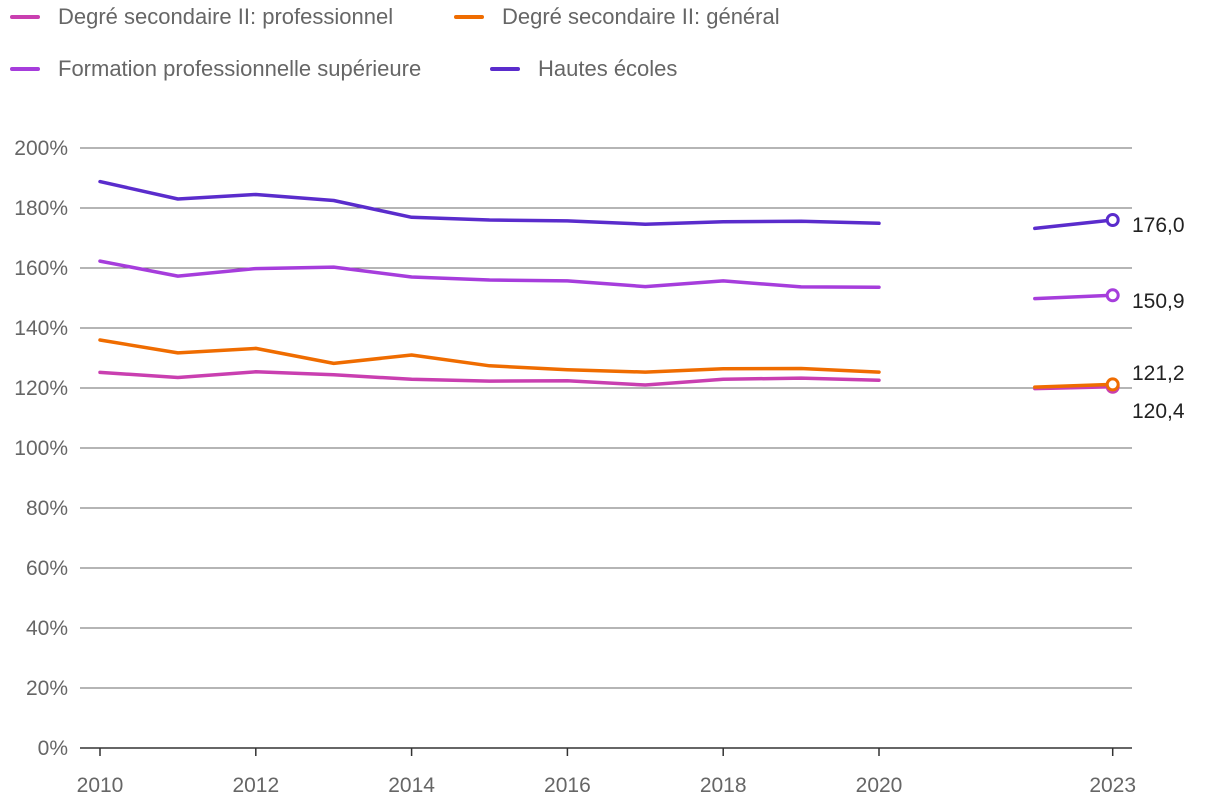 This screenshot has height=808, width=1220. Describe the element at coordinates (100, 785) in the screenshot. I see `x-tick-label: 2010` at that location.